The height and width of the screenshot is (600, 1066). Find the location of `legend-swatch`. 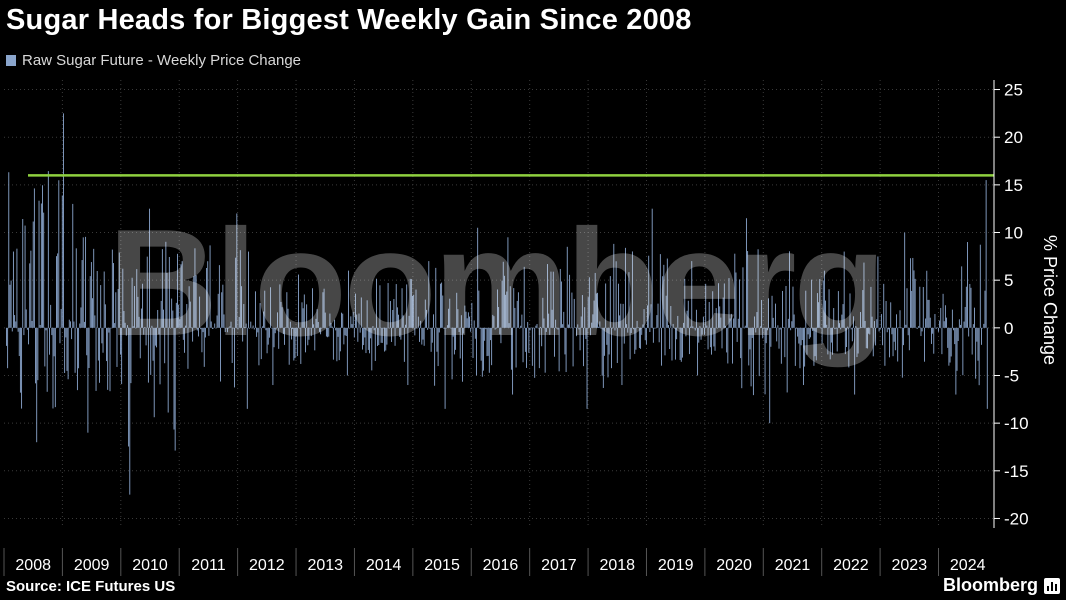

legend-swatch is located at coordinates (11, 60).